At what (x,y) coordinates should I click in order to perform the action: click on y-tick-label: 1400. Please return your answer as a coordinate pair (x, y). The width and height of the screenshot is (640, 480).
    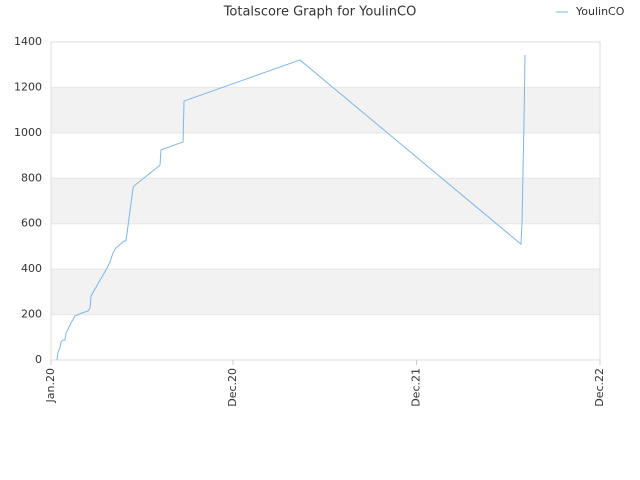
    Looking at the image, I should click on (28, 41).